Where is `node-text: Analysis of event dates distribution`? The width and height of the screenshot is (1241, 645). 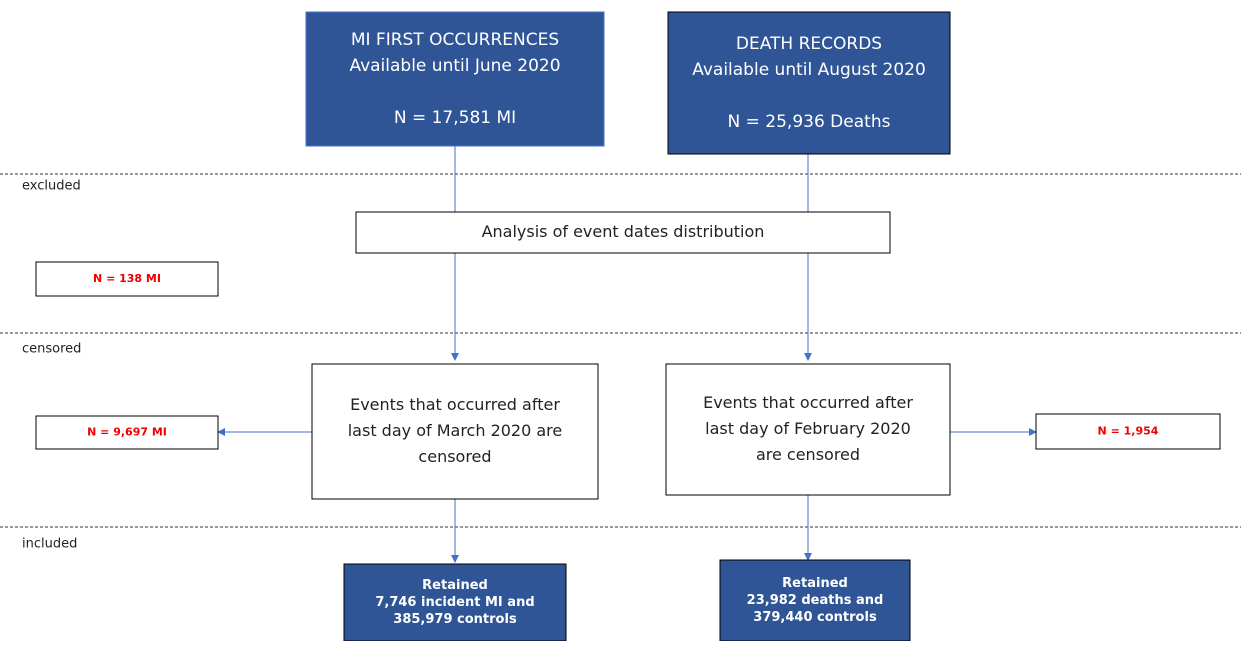 node-text: Analysis of event dates distribution is located at coordinates (623, 231).